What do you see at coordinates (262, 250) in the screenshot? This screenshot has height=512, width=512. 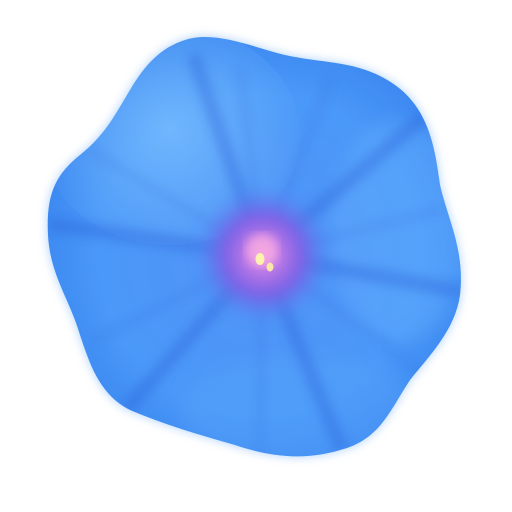 I see `flower-throat-core` at bounding box center [262, 250].